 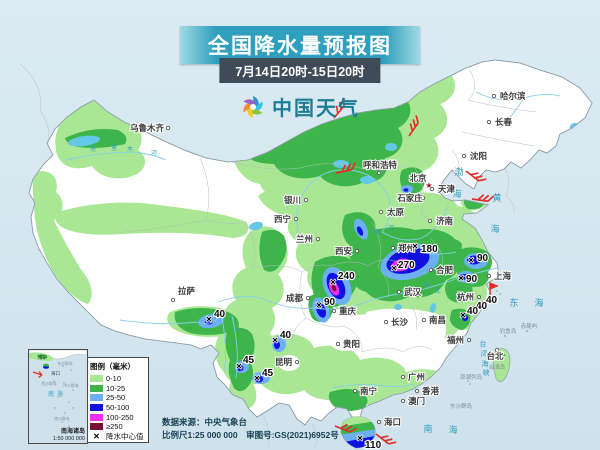 I want to click on city-marker: 西安, so click(x=347, y=251).